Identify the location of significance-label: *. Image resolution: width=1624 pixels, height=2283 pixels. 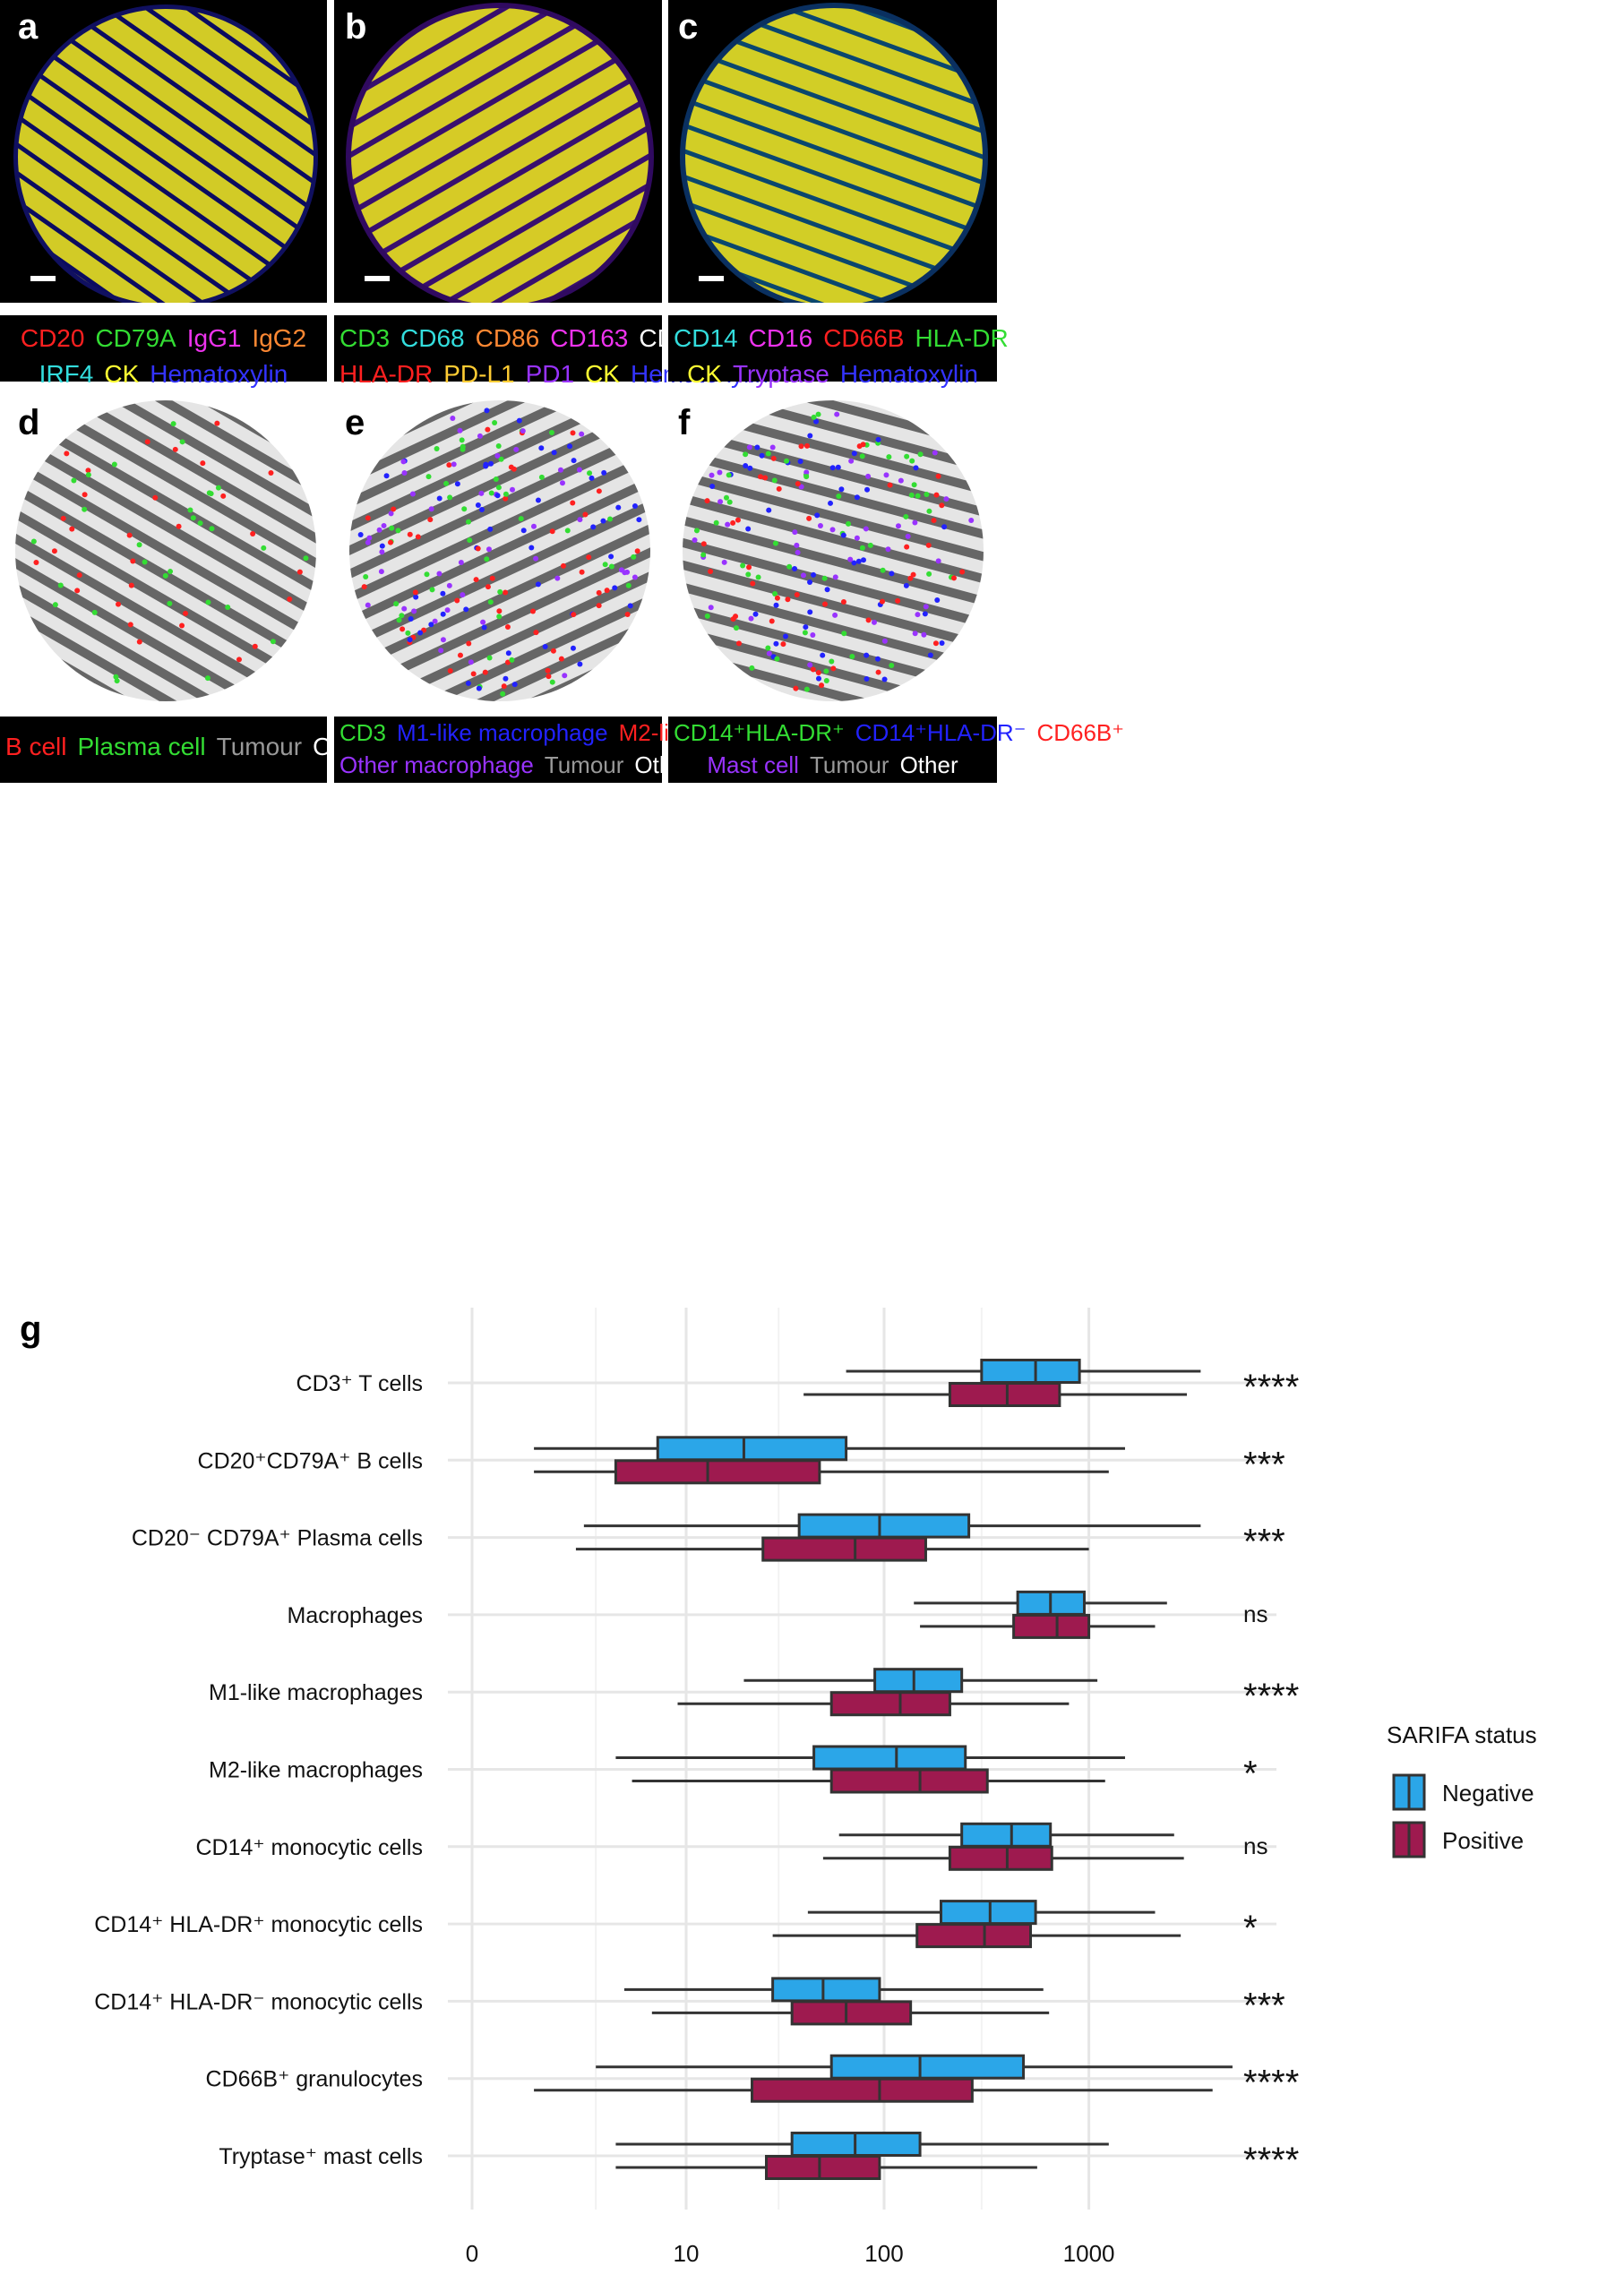
(1250, 1774).